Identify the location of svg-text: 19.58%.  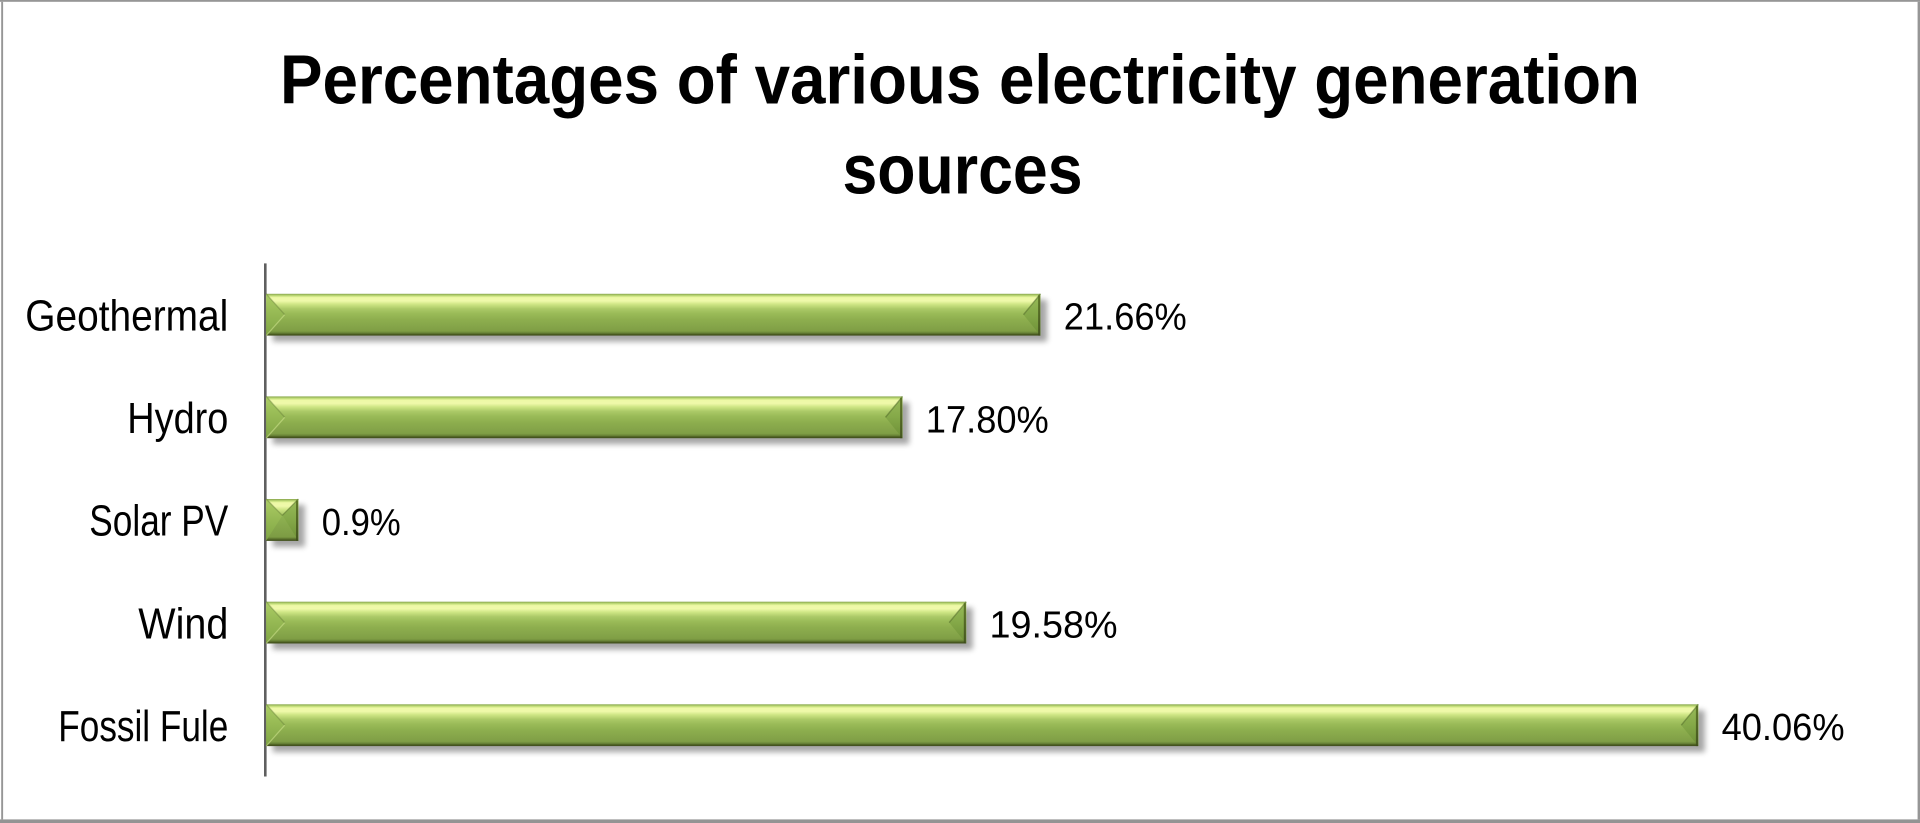
(1054, 625).